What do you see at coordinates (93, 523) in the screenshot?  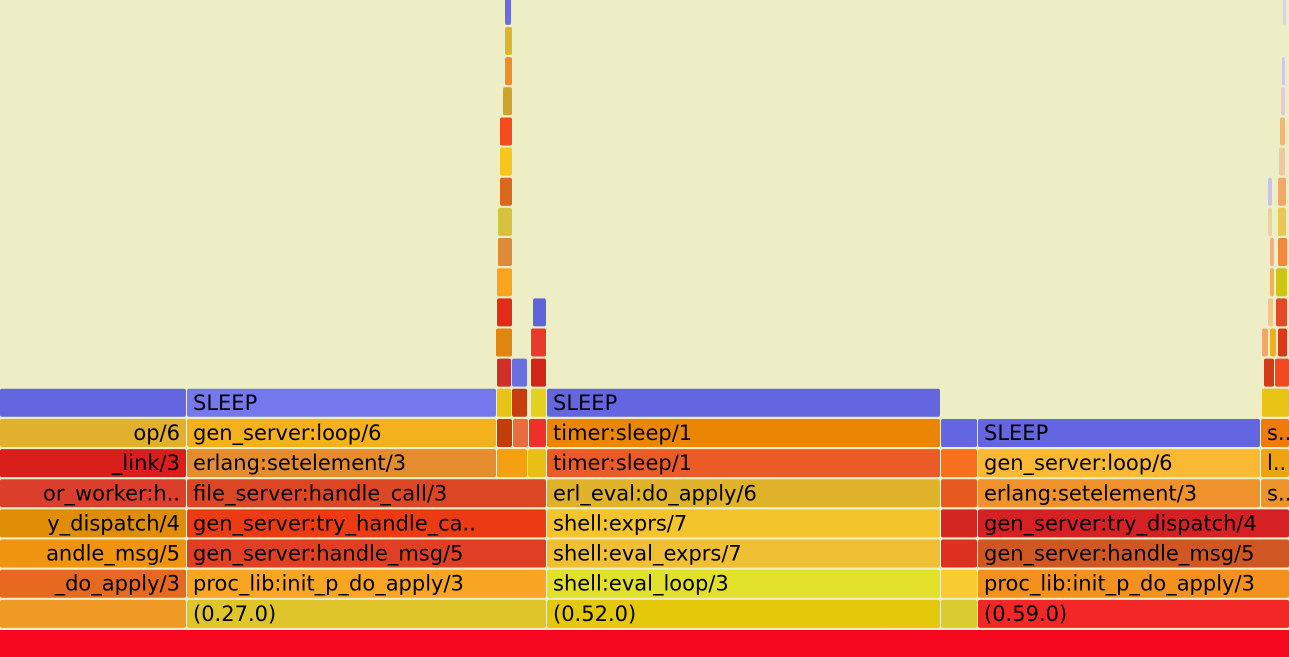 I see `flame-frame: y_dispatch/4` at bounding box center [93, 523].